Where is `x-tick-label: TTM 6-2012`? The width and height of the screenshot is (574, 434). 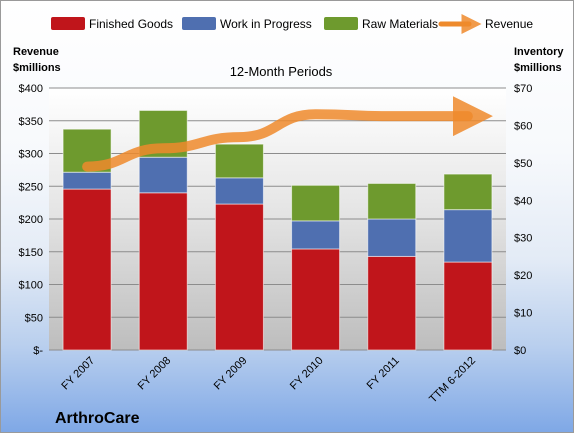
x-tick-label: TTM 6-2012 is located at coordinates (452, 380).